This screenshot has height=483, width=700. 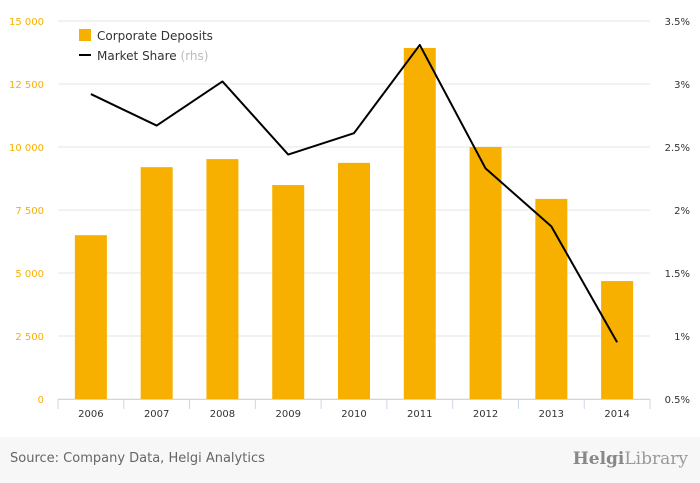 I want to click on legend-rhs-suffix: (rhs), so click(x=195, y=56).